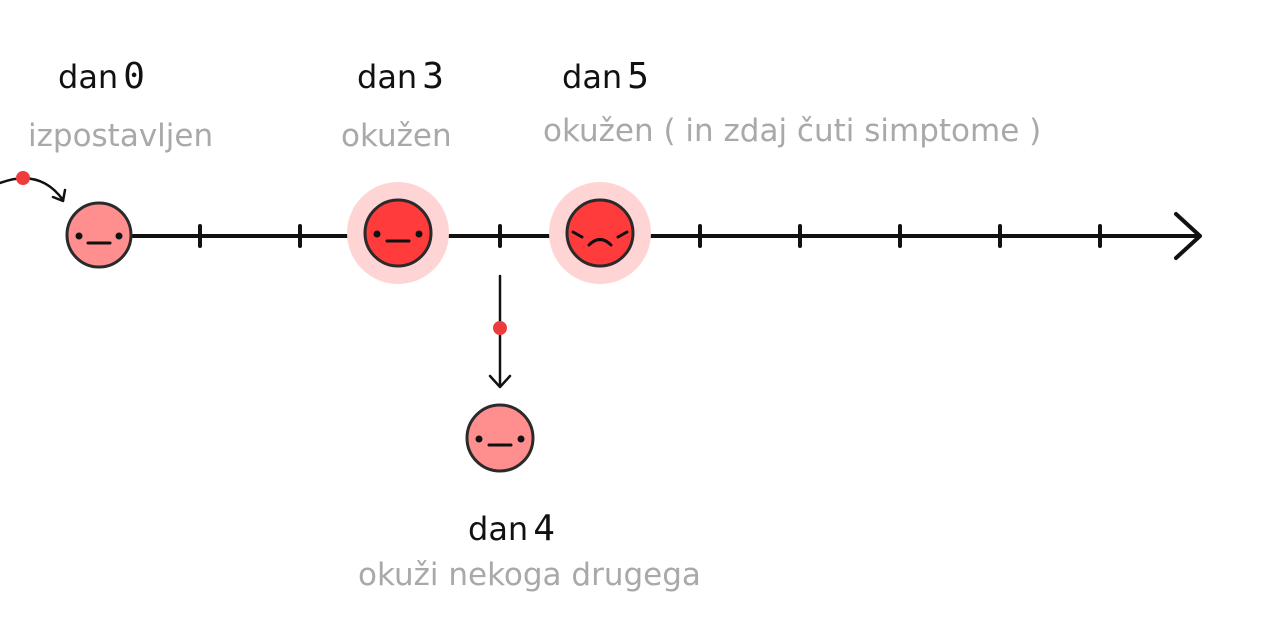 Image resolution: width=1280 pixels, height=640 pixels. I want to click on day-number: 4, so click(544, 528).